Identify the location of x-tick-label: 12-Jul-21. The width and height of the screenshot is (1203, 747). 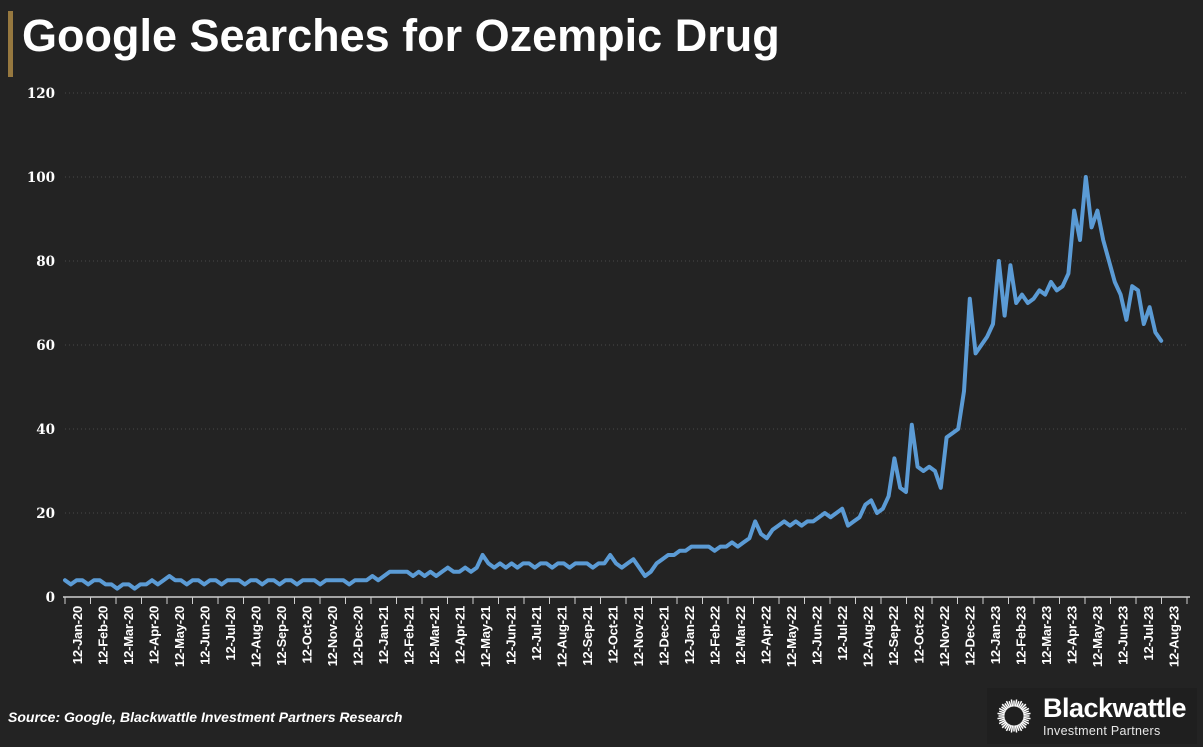
(536, 633).